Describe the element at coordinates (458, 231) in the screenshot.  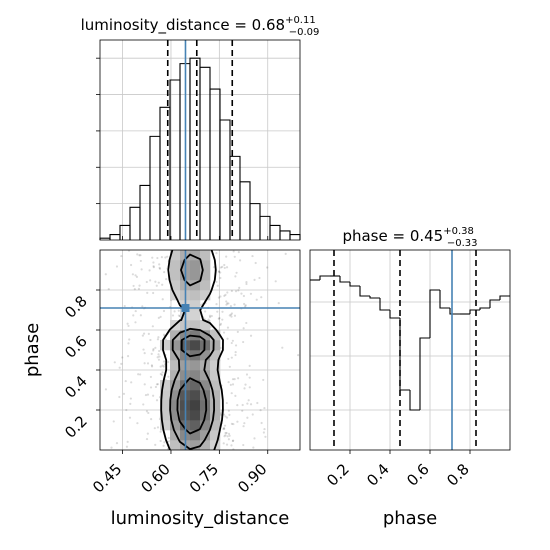
I see `title-upper-error: +0.38` at that location.